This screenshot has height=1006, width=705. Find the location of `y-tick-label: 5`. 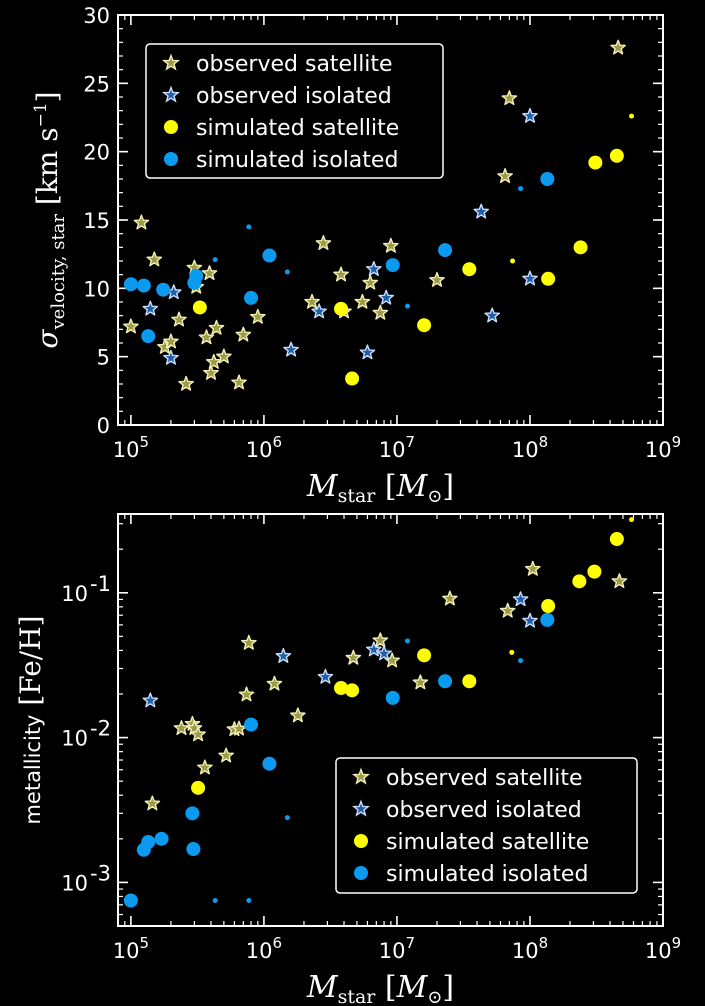

y-tick-label: 5 is located at coordinates (103, 358).